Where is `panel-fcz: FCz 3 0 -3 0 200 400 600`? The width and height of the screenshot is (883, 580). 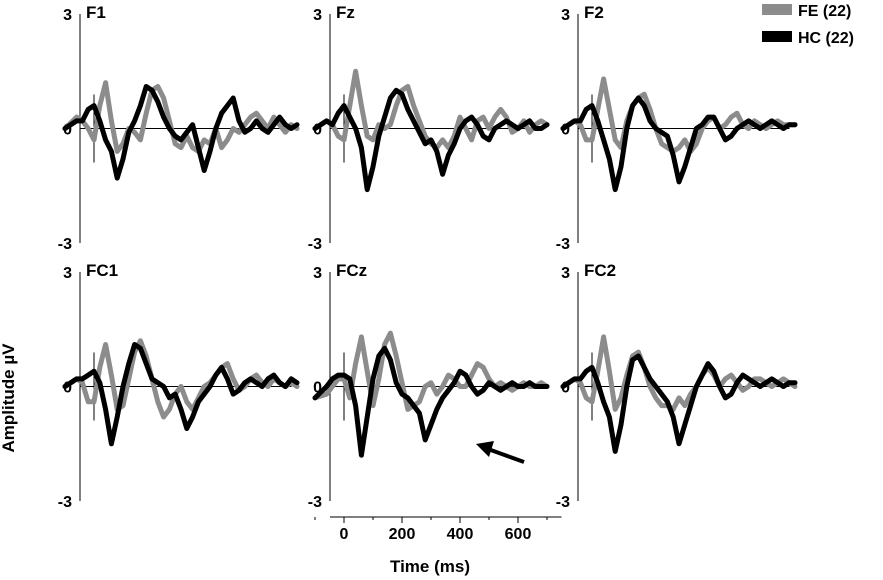
panel-fcz: FCz 3 0 -3 0 200 400 600 is located at coordinates (435, 402).